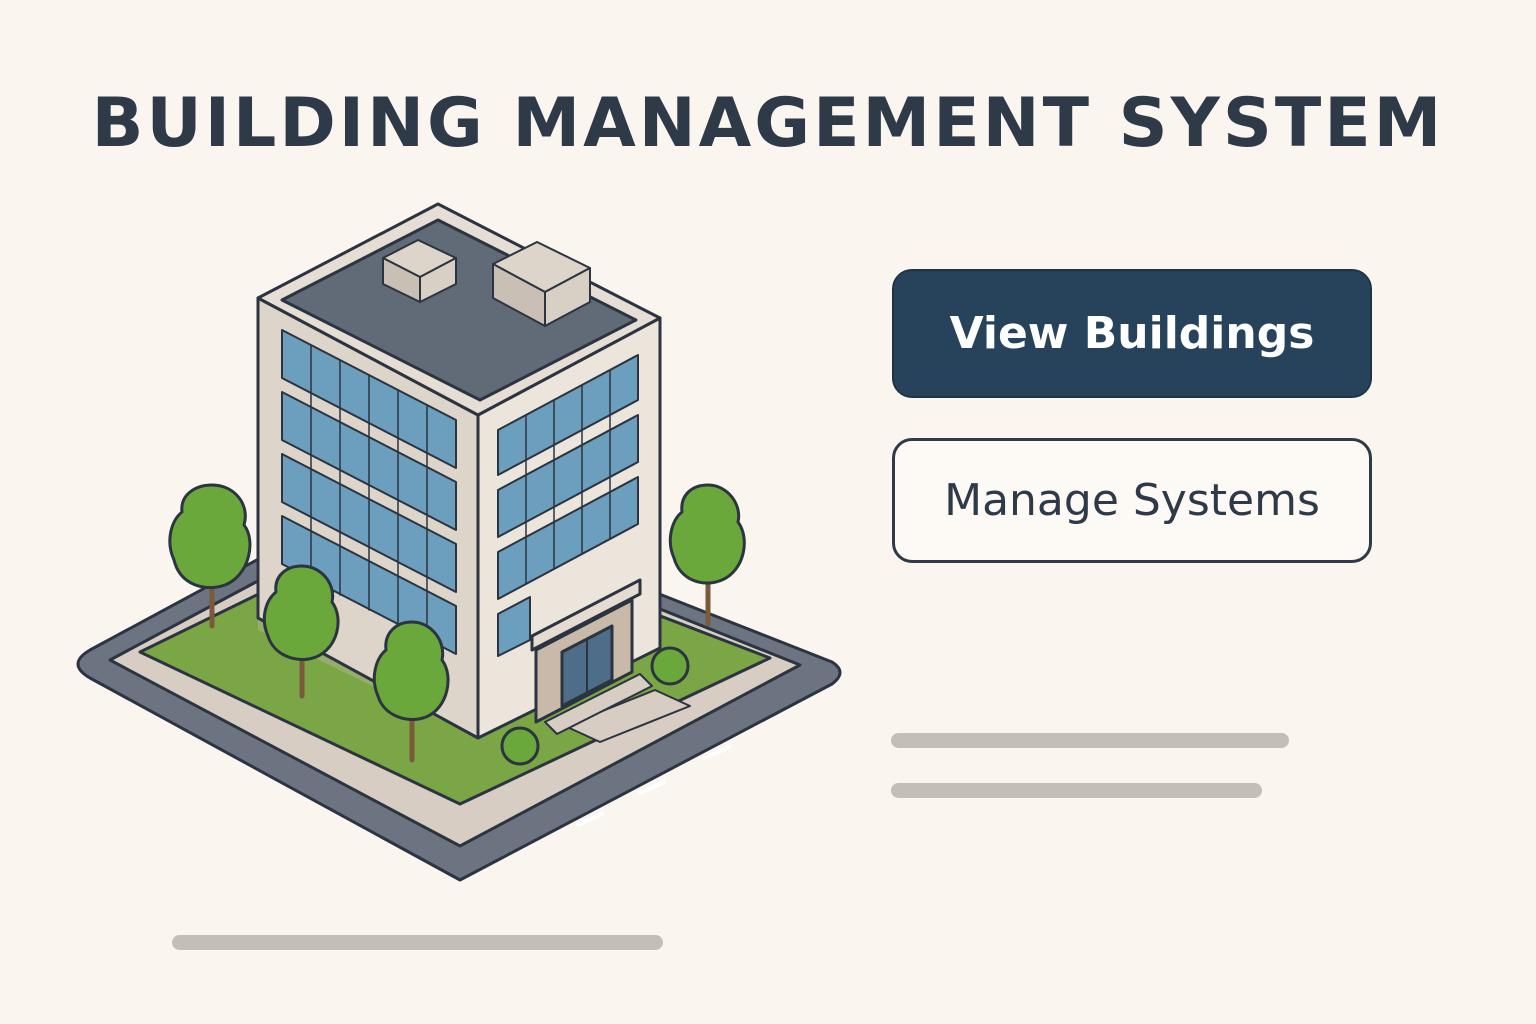 Image resolution: width=1536 pixels, height=1024 pixels. I want to click on page-title: BUILDING MANAGEMENT SYSTEM, so click(768, 123).